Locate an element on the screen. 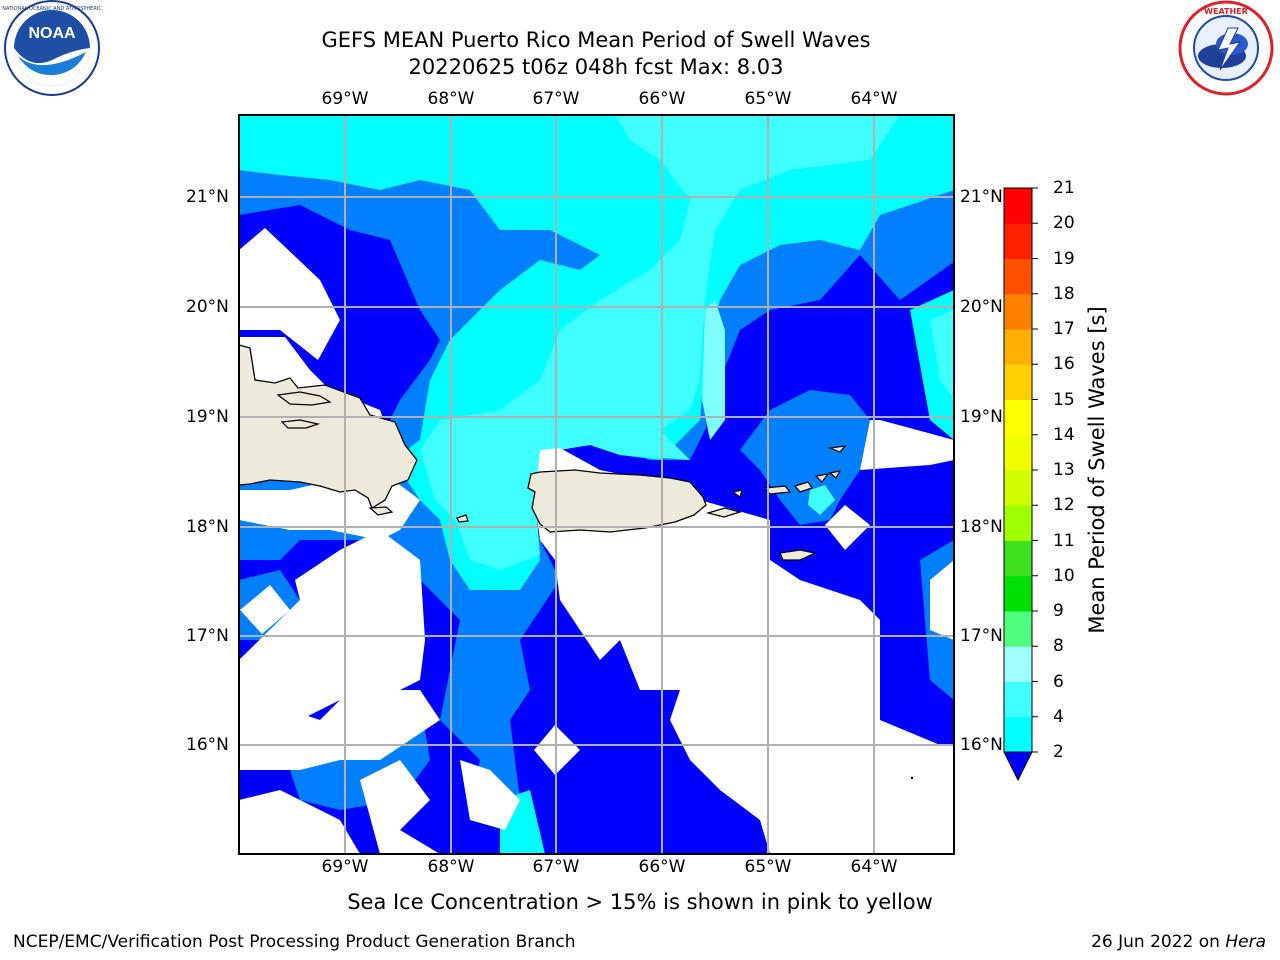 Image resolution: width=1280 pixels, height=960 pixels. lat-label-right: 21°N is located at coordinates (981, 197).